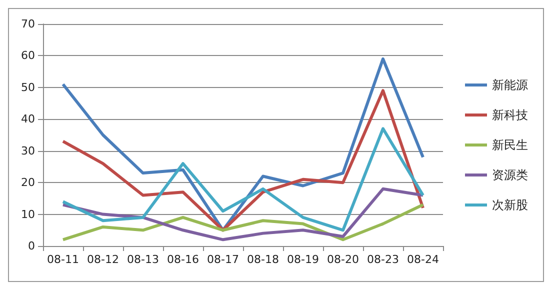 The width and height of the screenshot is (552, 290). What do you see at coordinates (510, 175) in the screenshot?
I see `legend-label: 资源类` at bounding box center [510, 175].